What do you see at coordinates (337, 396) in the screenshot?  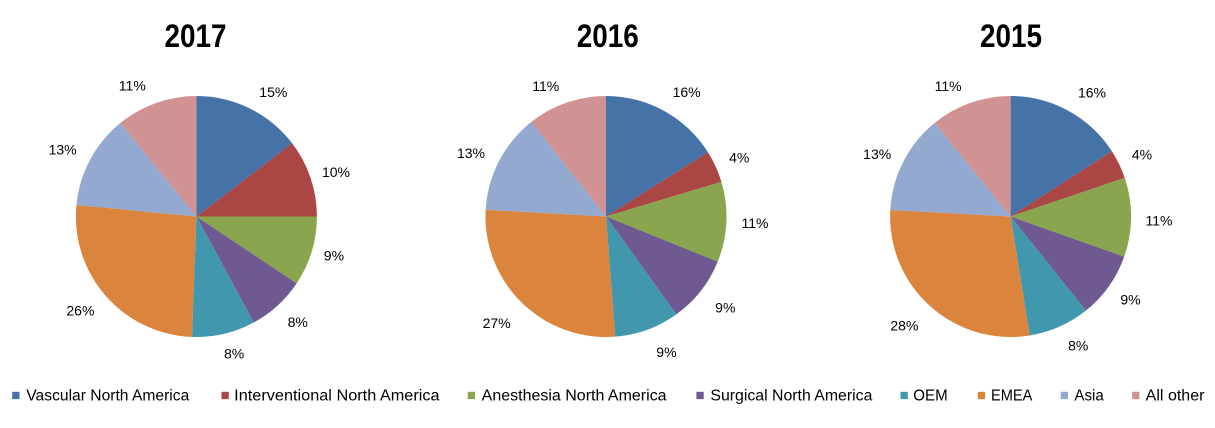 I see `svg-text: Interventional North America` at bounding box center [337, 396].